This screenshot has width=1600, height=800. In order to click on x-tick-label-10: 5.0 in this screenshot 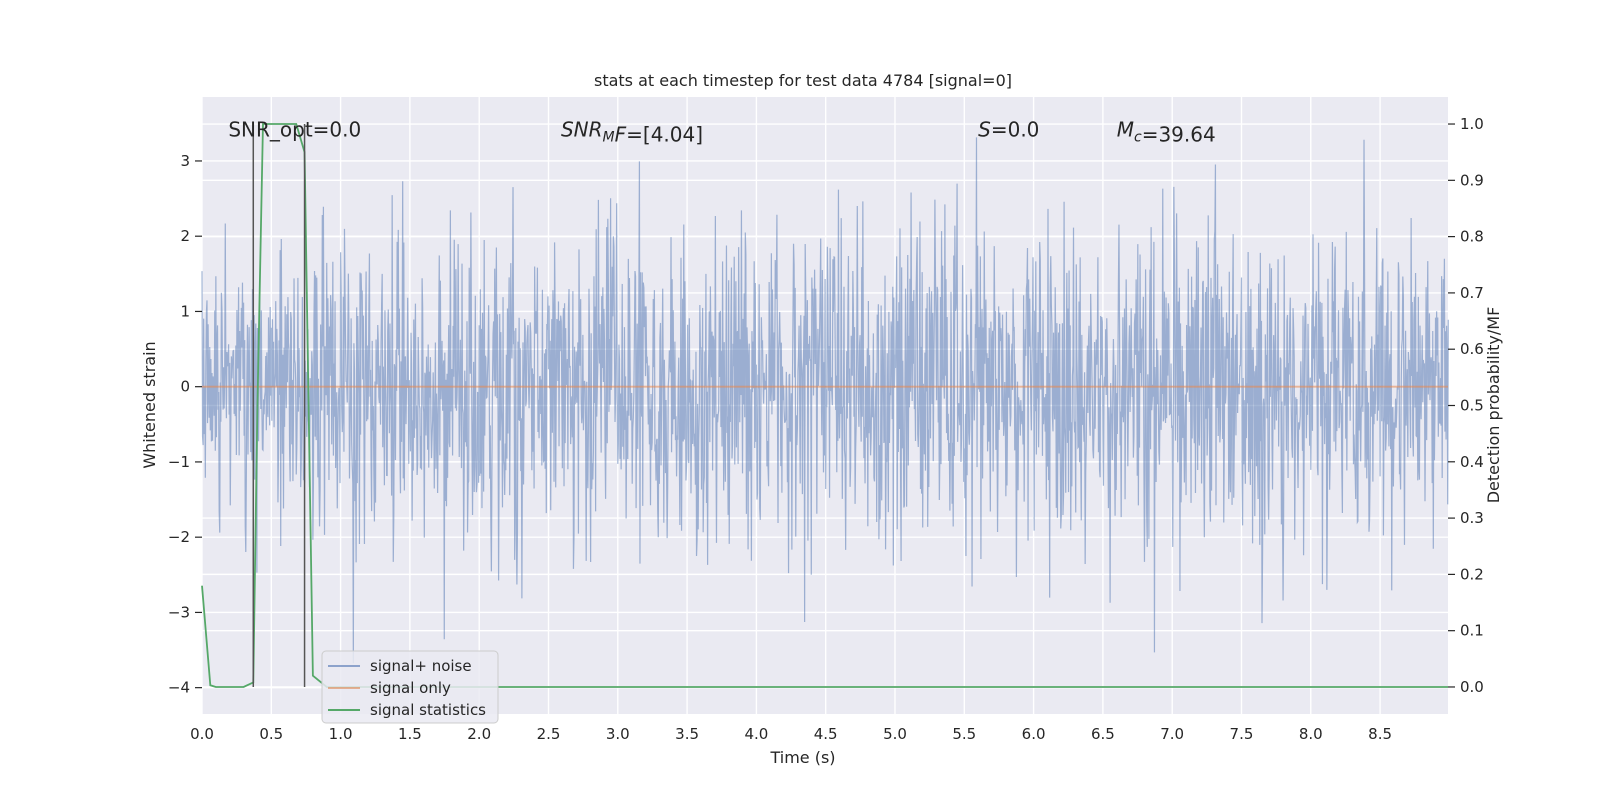, I will do `click(895, 734)`.